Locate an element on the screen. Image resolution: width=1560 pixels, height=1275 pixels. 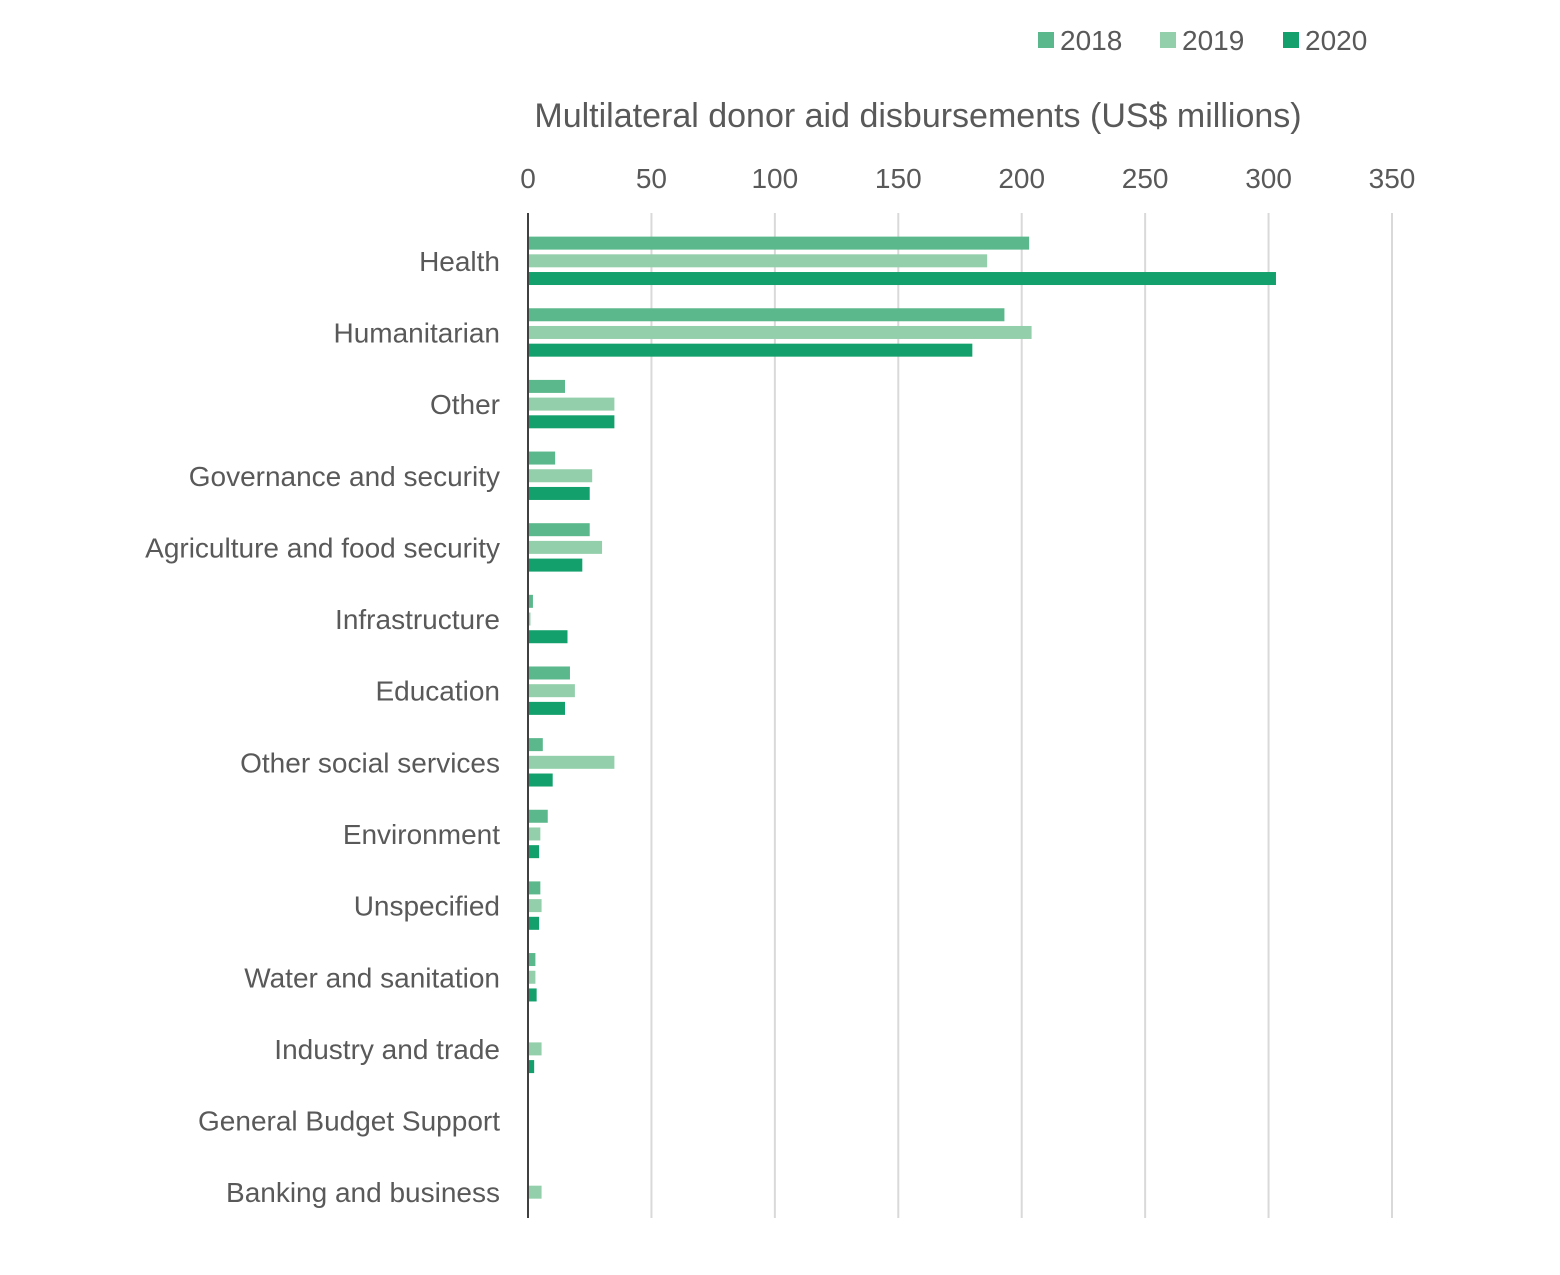
x-tick-label: 250 is located at coordinates (1145, 178).